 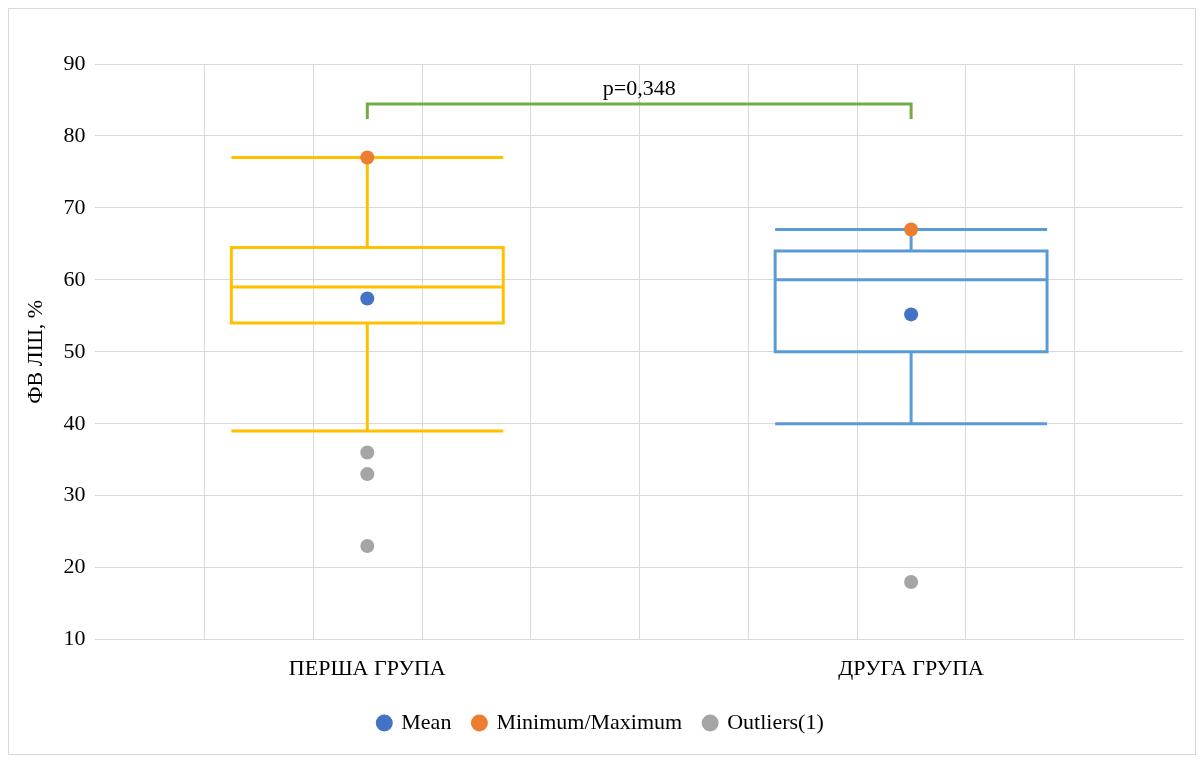 I want to click on y-tick-label: 40, so click(x=74, y=422).